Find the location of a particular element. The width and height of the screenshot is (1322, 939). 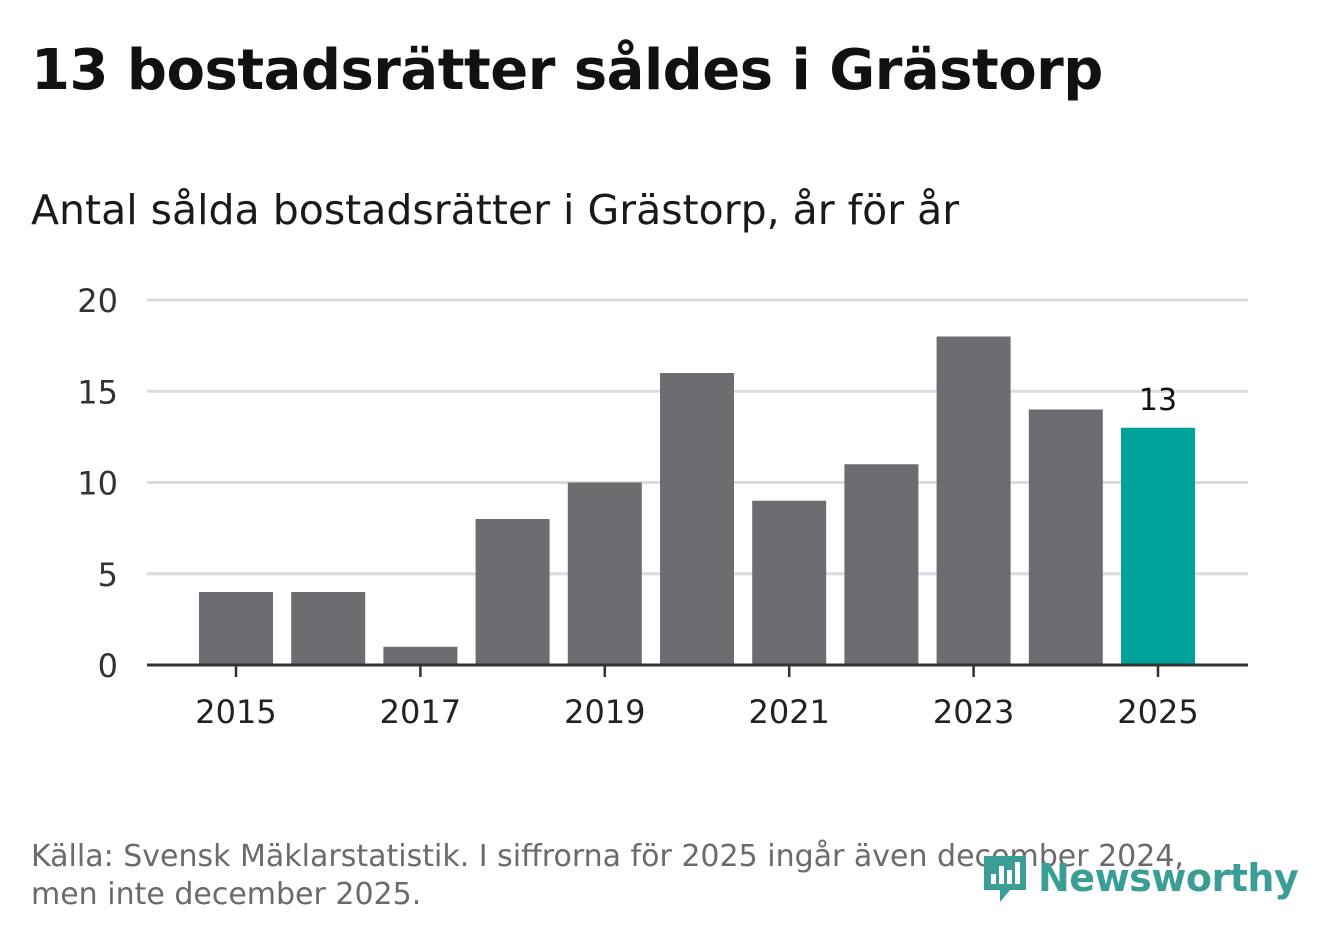

source-note-line-2: men inte december 2025. is located at coordinates (226, 894).